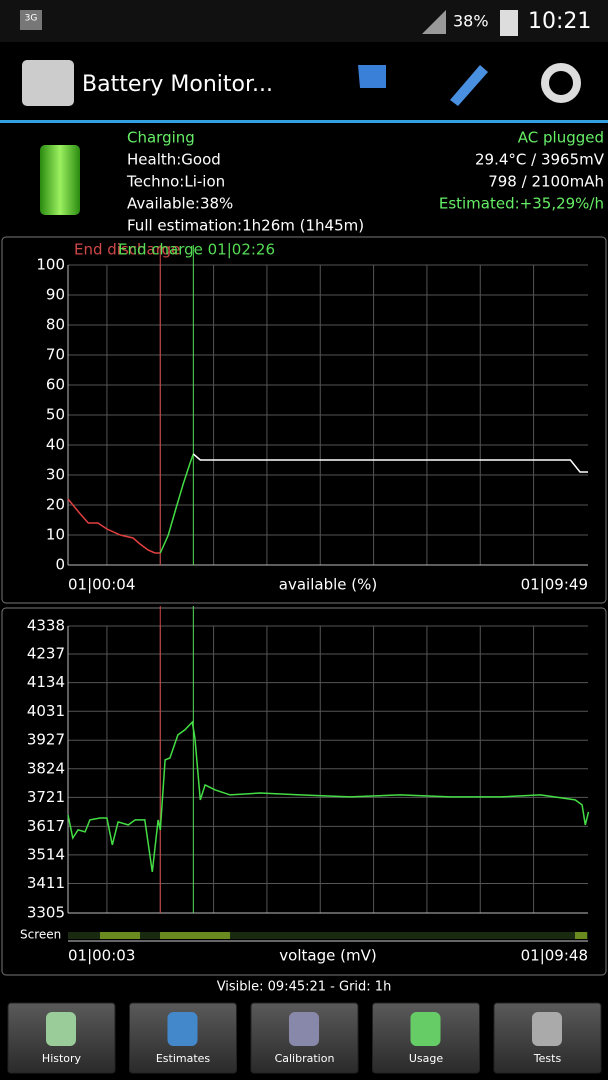  I want to click on network-icon, so click(31, 20).